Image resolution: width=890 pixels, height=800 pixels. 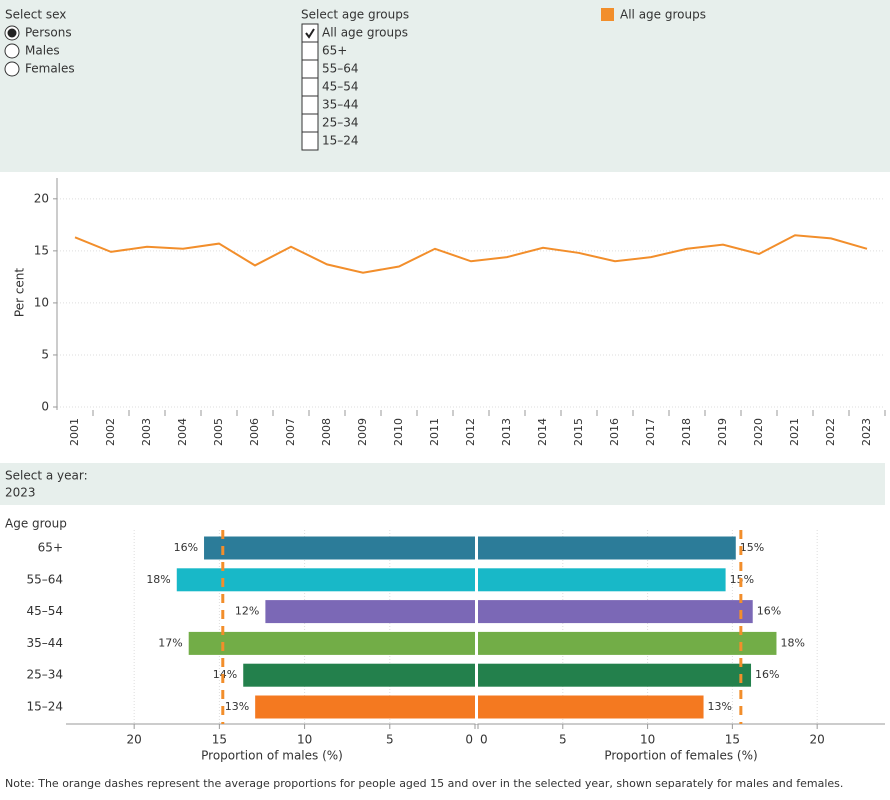 What do you see at coordinates (686, 432) in the screenshot?
I see `x-tick-label: 2018` at bounding box center [686, 432].